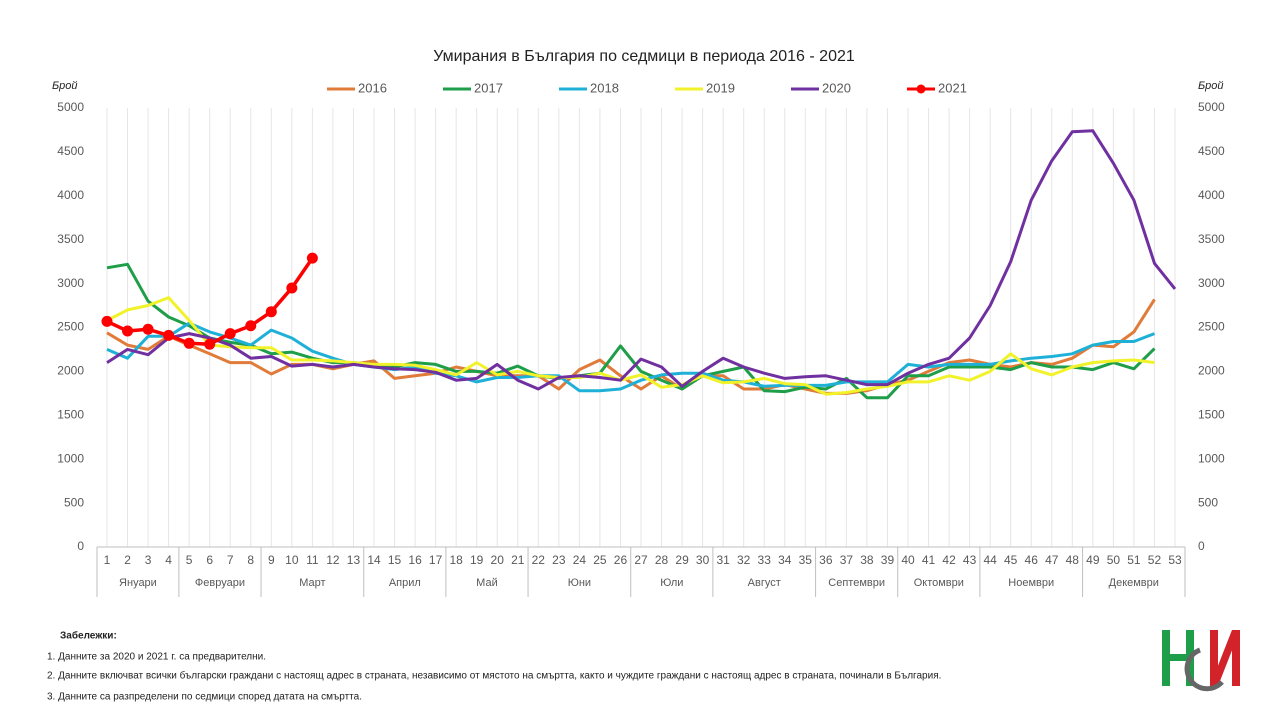 The height and width of the screenshot is (720, 1280). What do you see at coordinates (70, 239) in the screenshot?
I see `y-tick-label: 3500` at bounding box center [70, 239].